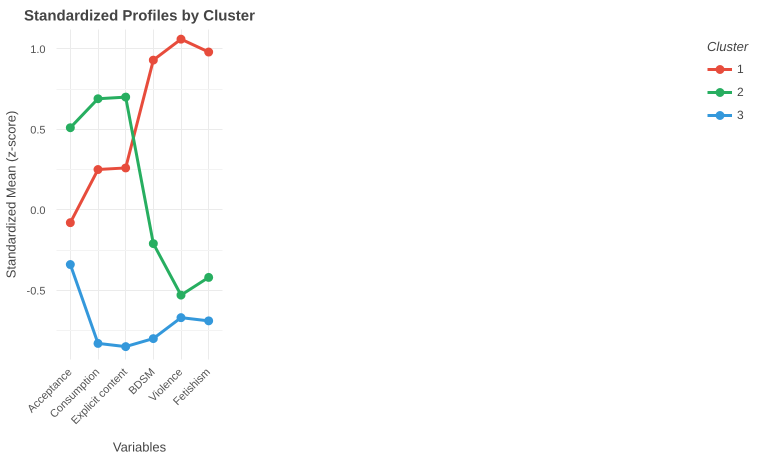 Image resolution: width=767 pixels, height=457 pixels. I want to click on legend-label: 1, so click(741, 69).